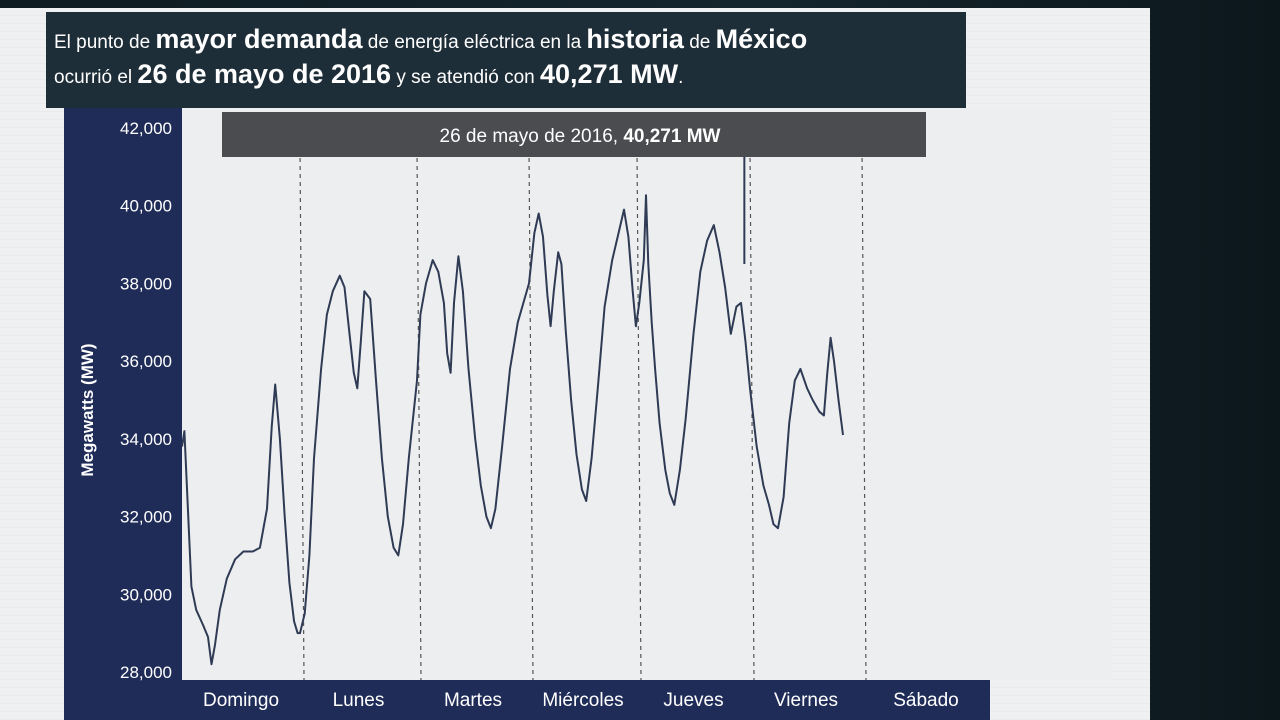  I want to click on x-tick-label: Martes, so click(473, 700).